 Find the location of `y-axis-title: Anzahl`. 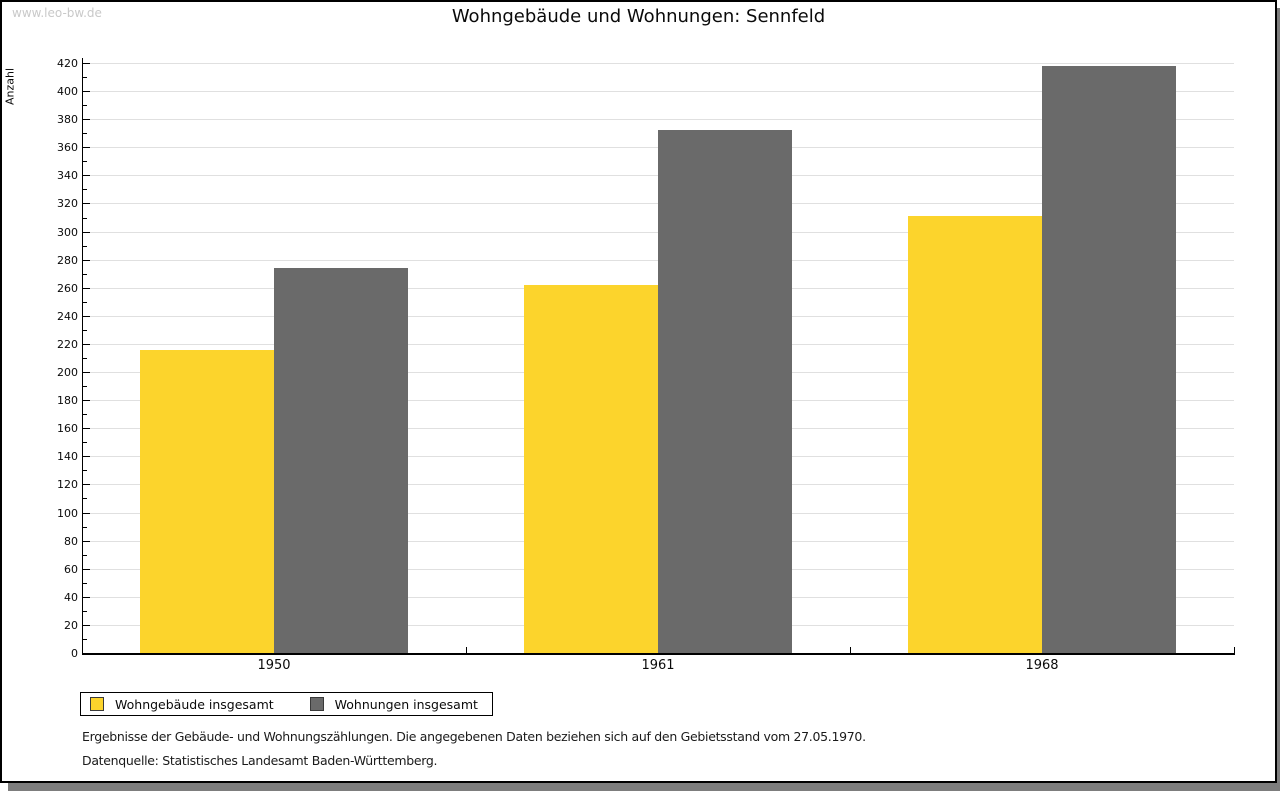

y-axis-title: Anzahl is located at coordinates (10, 86).